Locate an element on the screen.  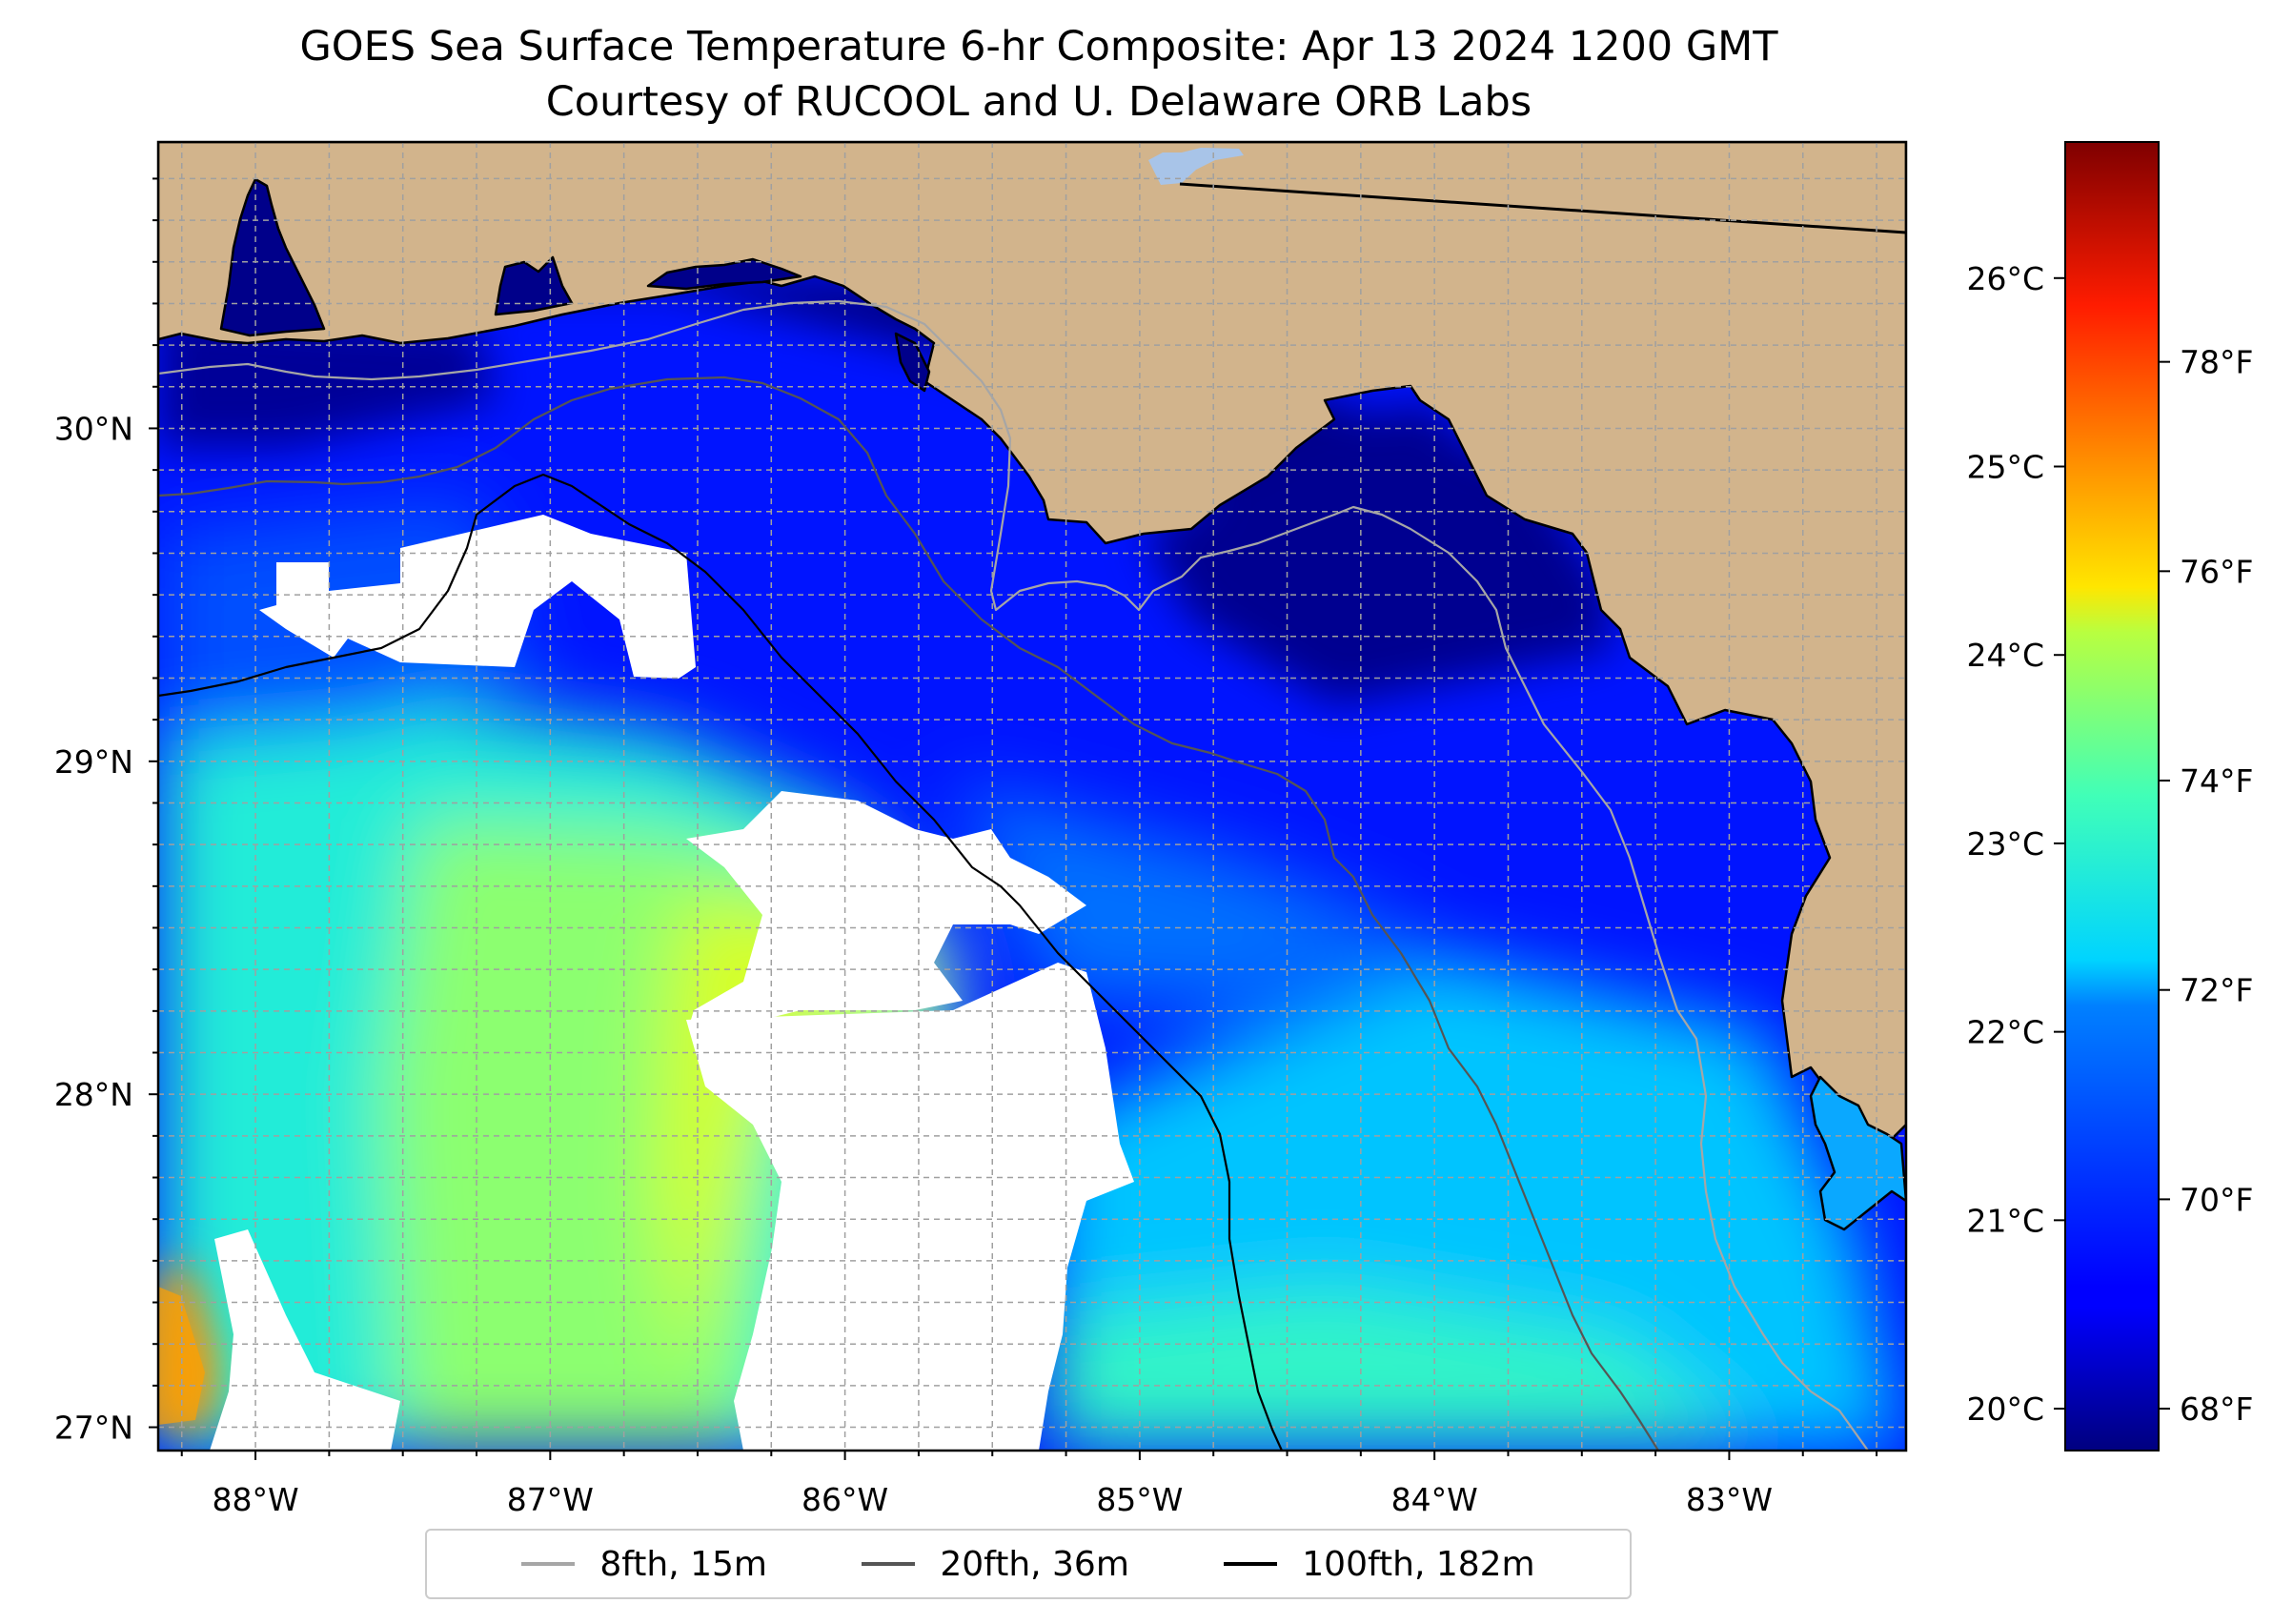
pensacola-bay is located at coordinates (534, 285).